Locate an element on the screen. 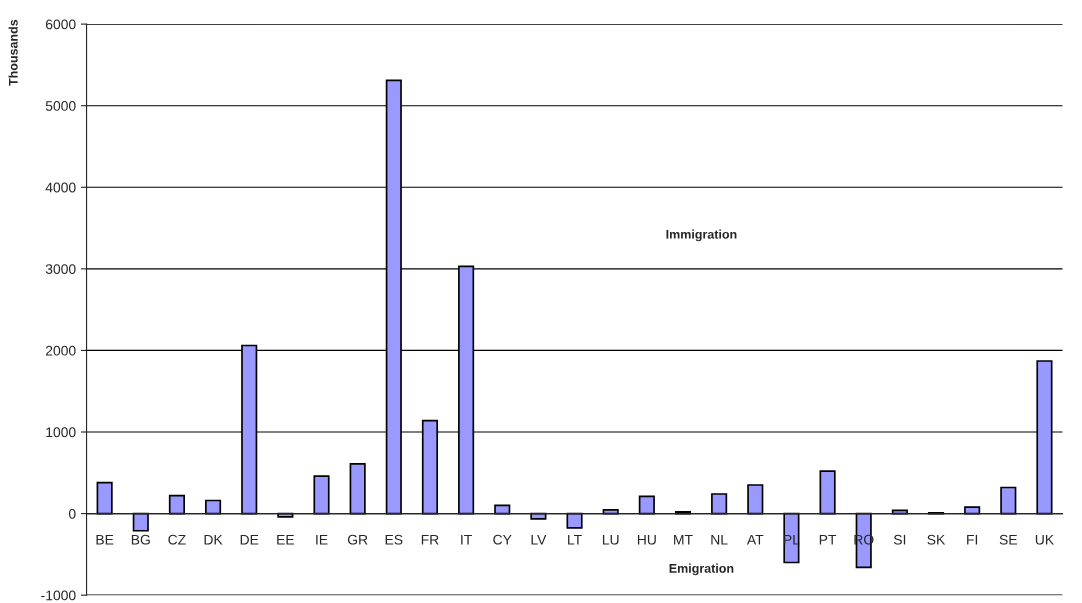 The image size is (1082, 603). y-tick-label: 1000 is located at coordinates (61, 432).